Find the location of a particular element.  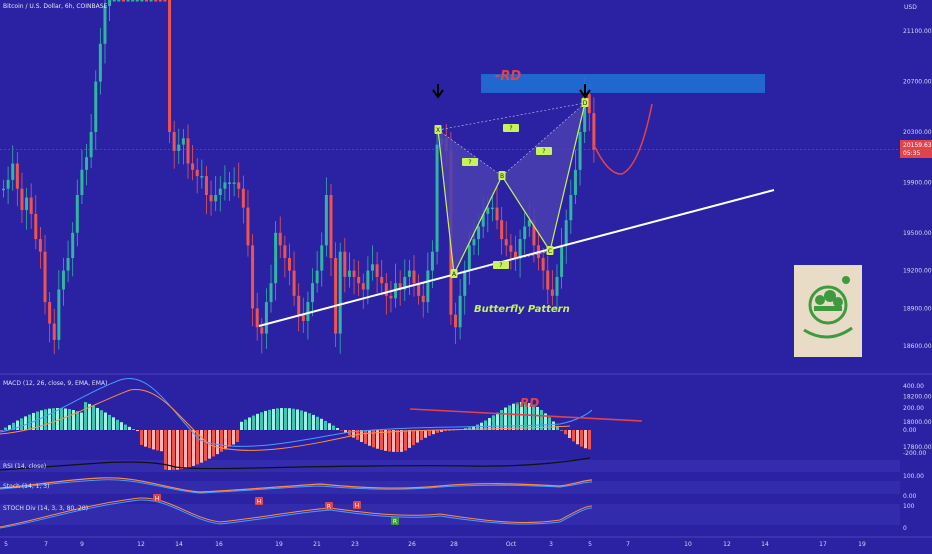

divergence-marker is located at coordinates (259, 501).